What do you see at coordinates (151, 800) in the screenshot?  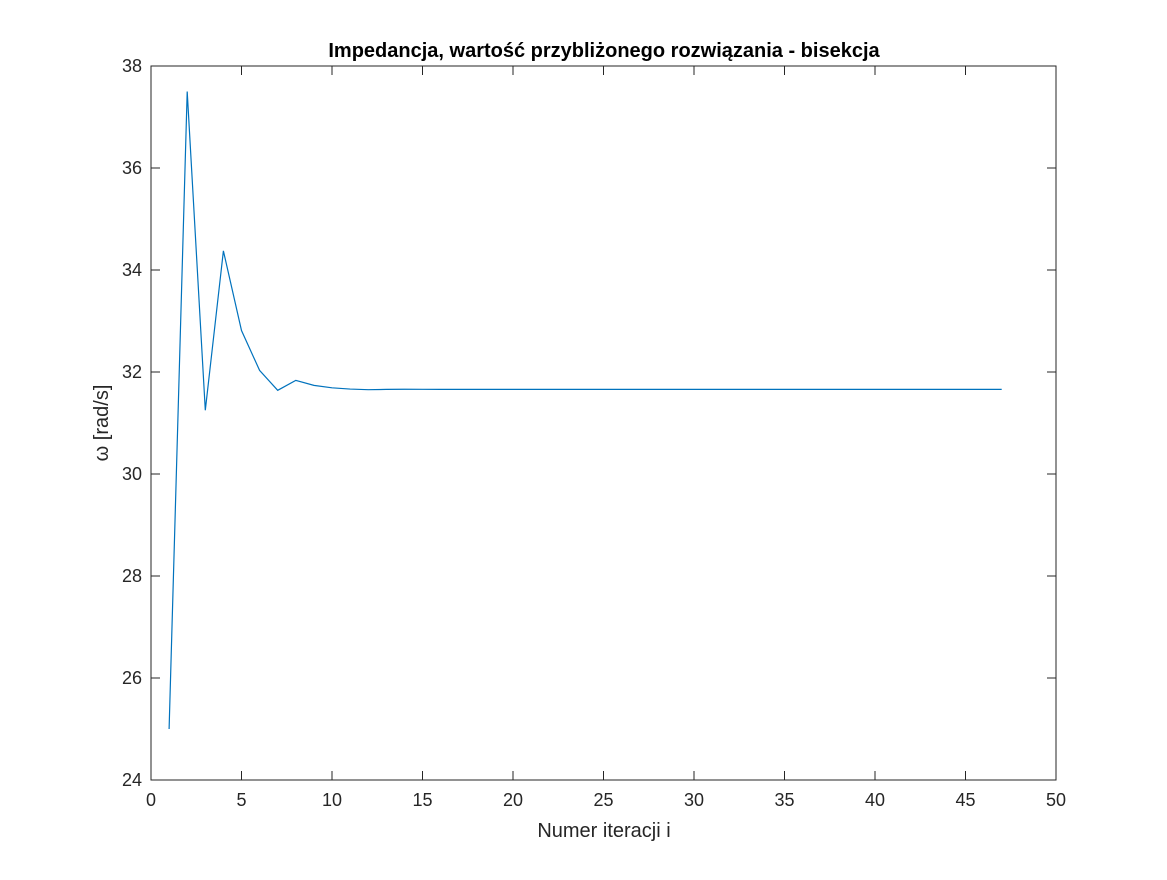 I see `x-tick-label: 0` at bounding box center [151, 800].